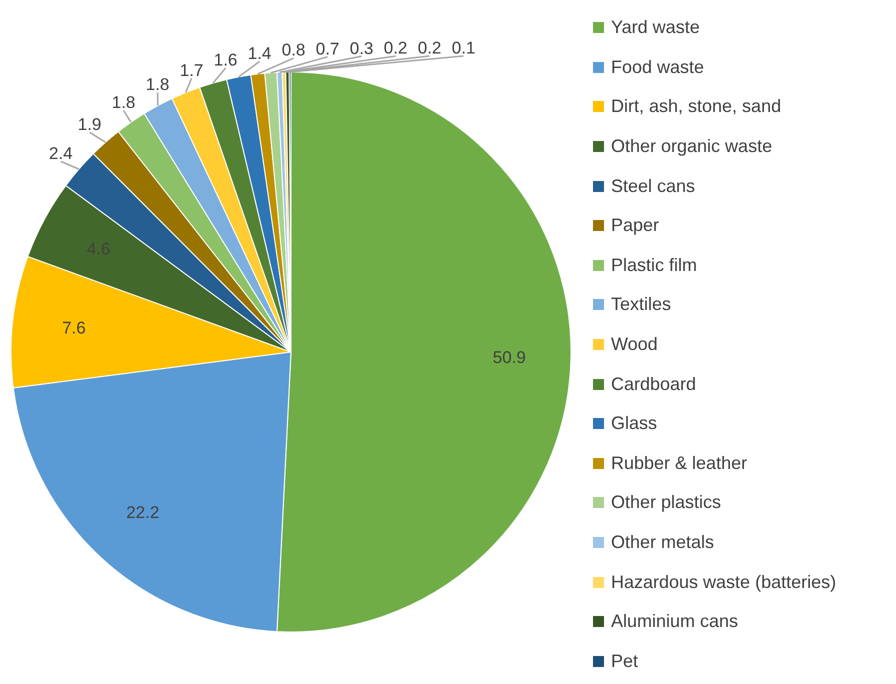  Describe the element at coordinates (260, 53) in the screenshot. I see `data-label: 1.4` at that location.